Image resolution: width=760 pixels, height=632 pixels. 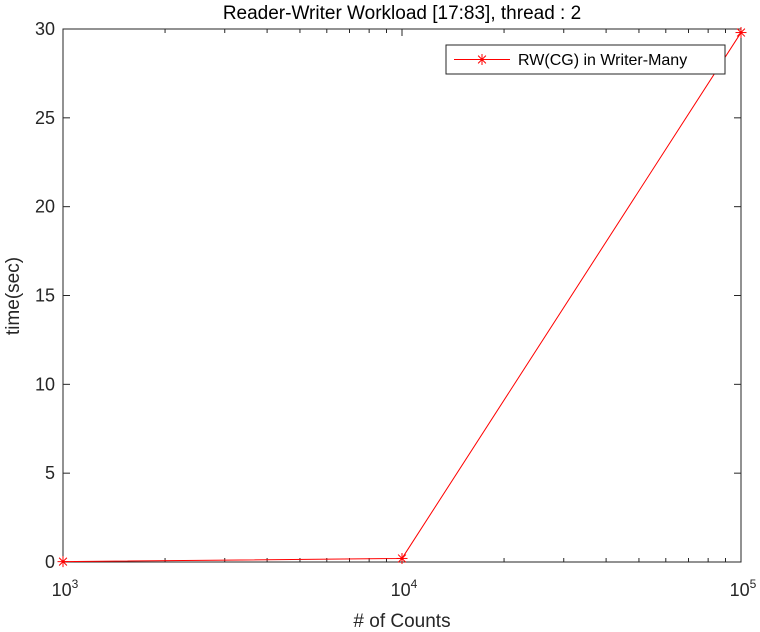 I want to click on y-tick-labels: 0 5 10 15 20 25 30, so click(x=45, y=295).